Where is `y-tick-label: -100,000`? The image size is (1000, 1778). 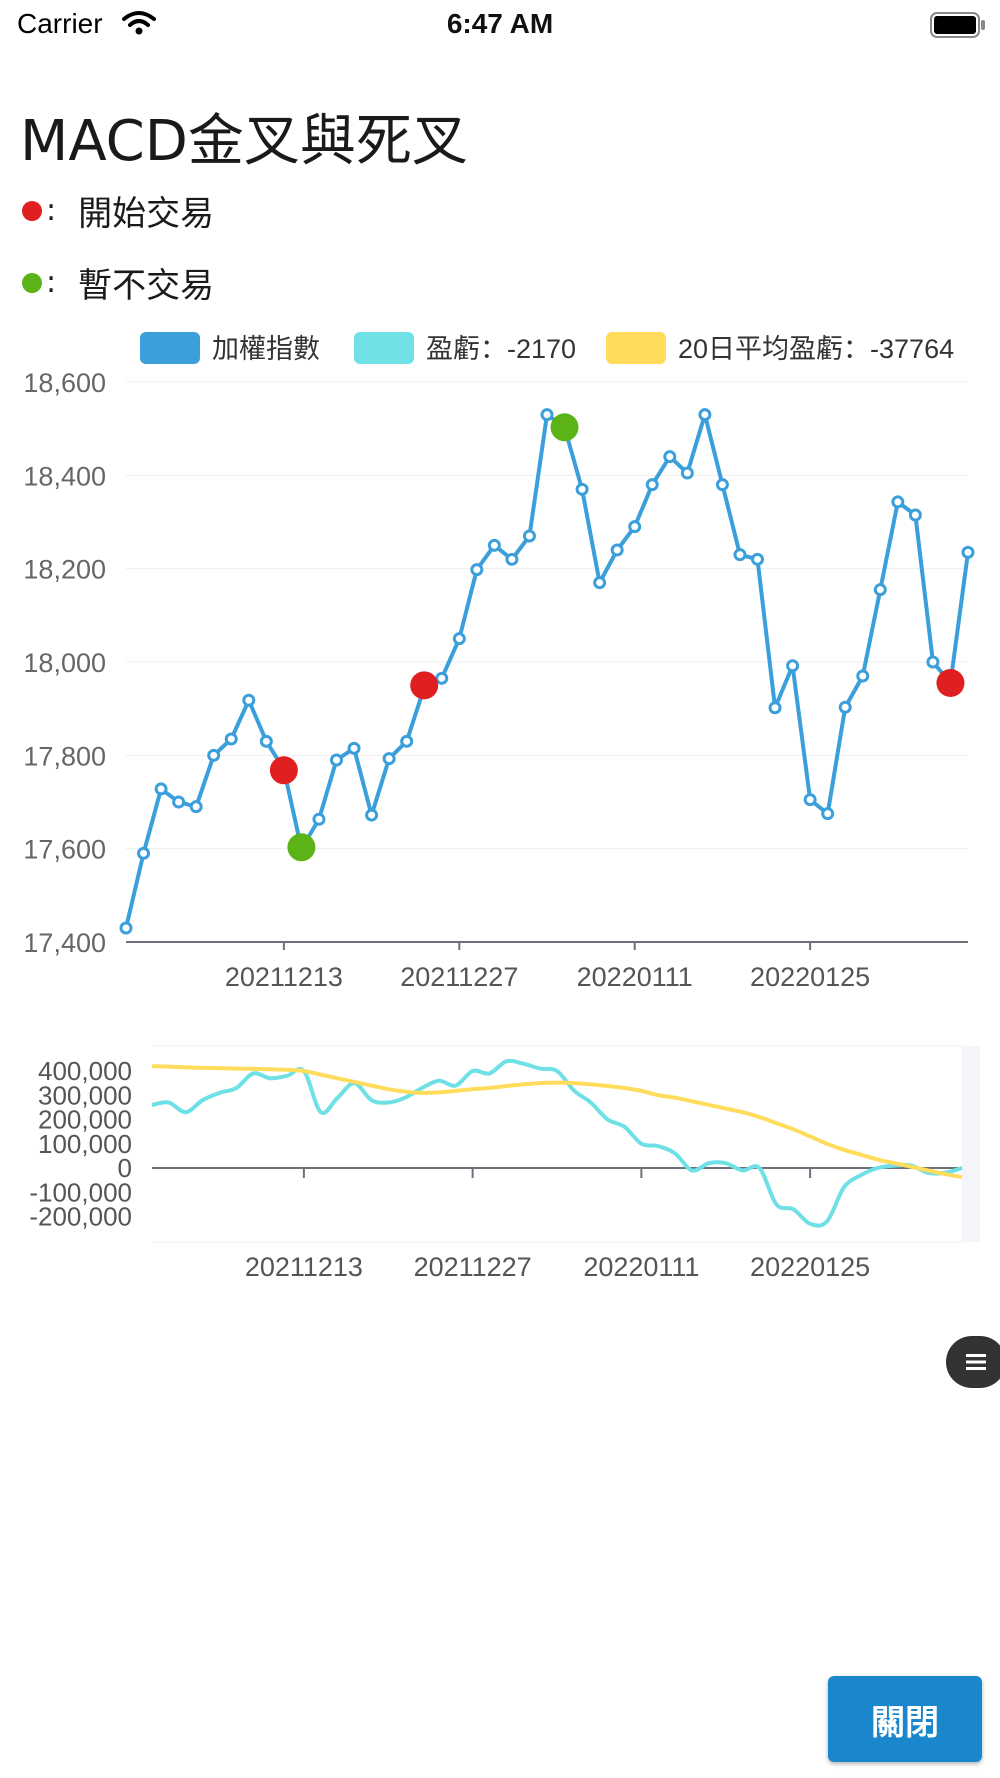 y-tick-label: -100,000 is located at coordinates (80, 1192).